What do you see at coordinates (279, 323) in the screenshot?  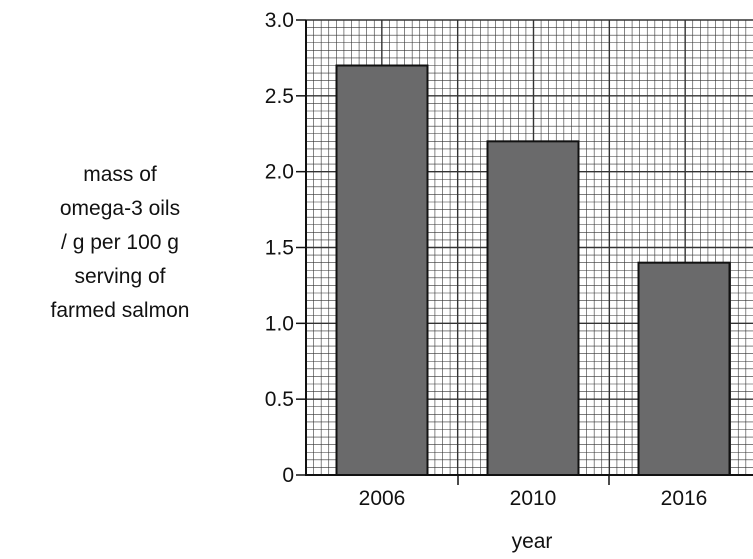 I see `y-tick-label: 1.0` at bounding box center [279, 323].